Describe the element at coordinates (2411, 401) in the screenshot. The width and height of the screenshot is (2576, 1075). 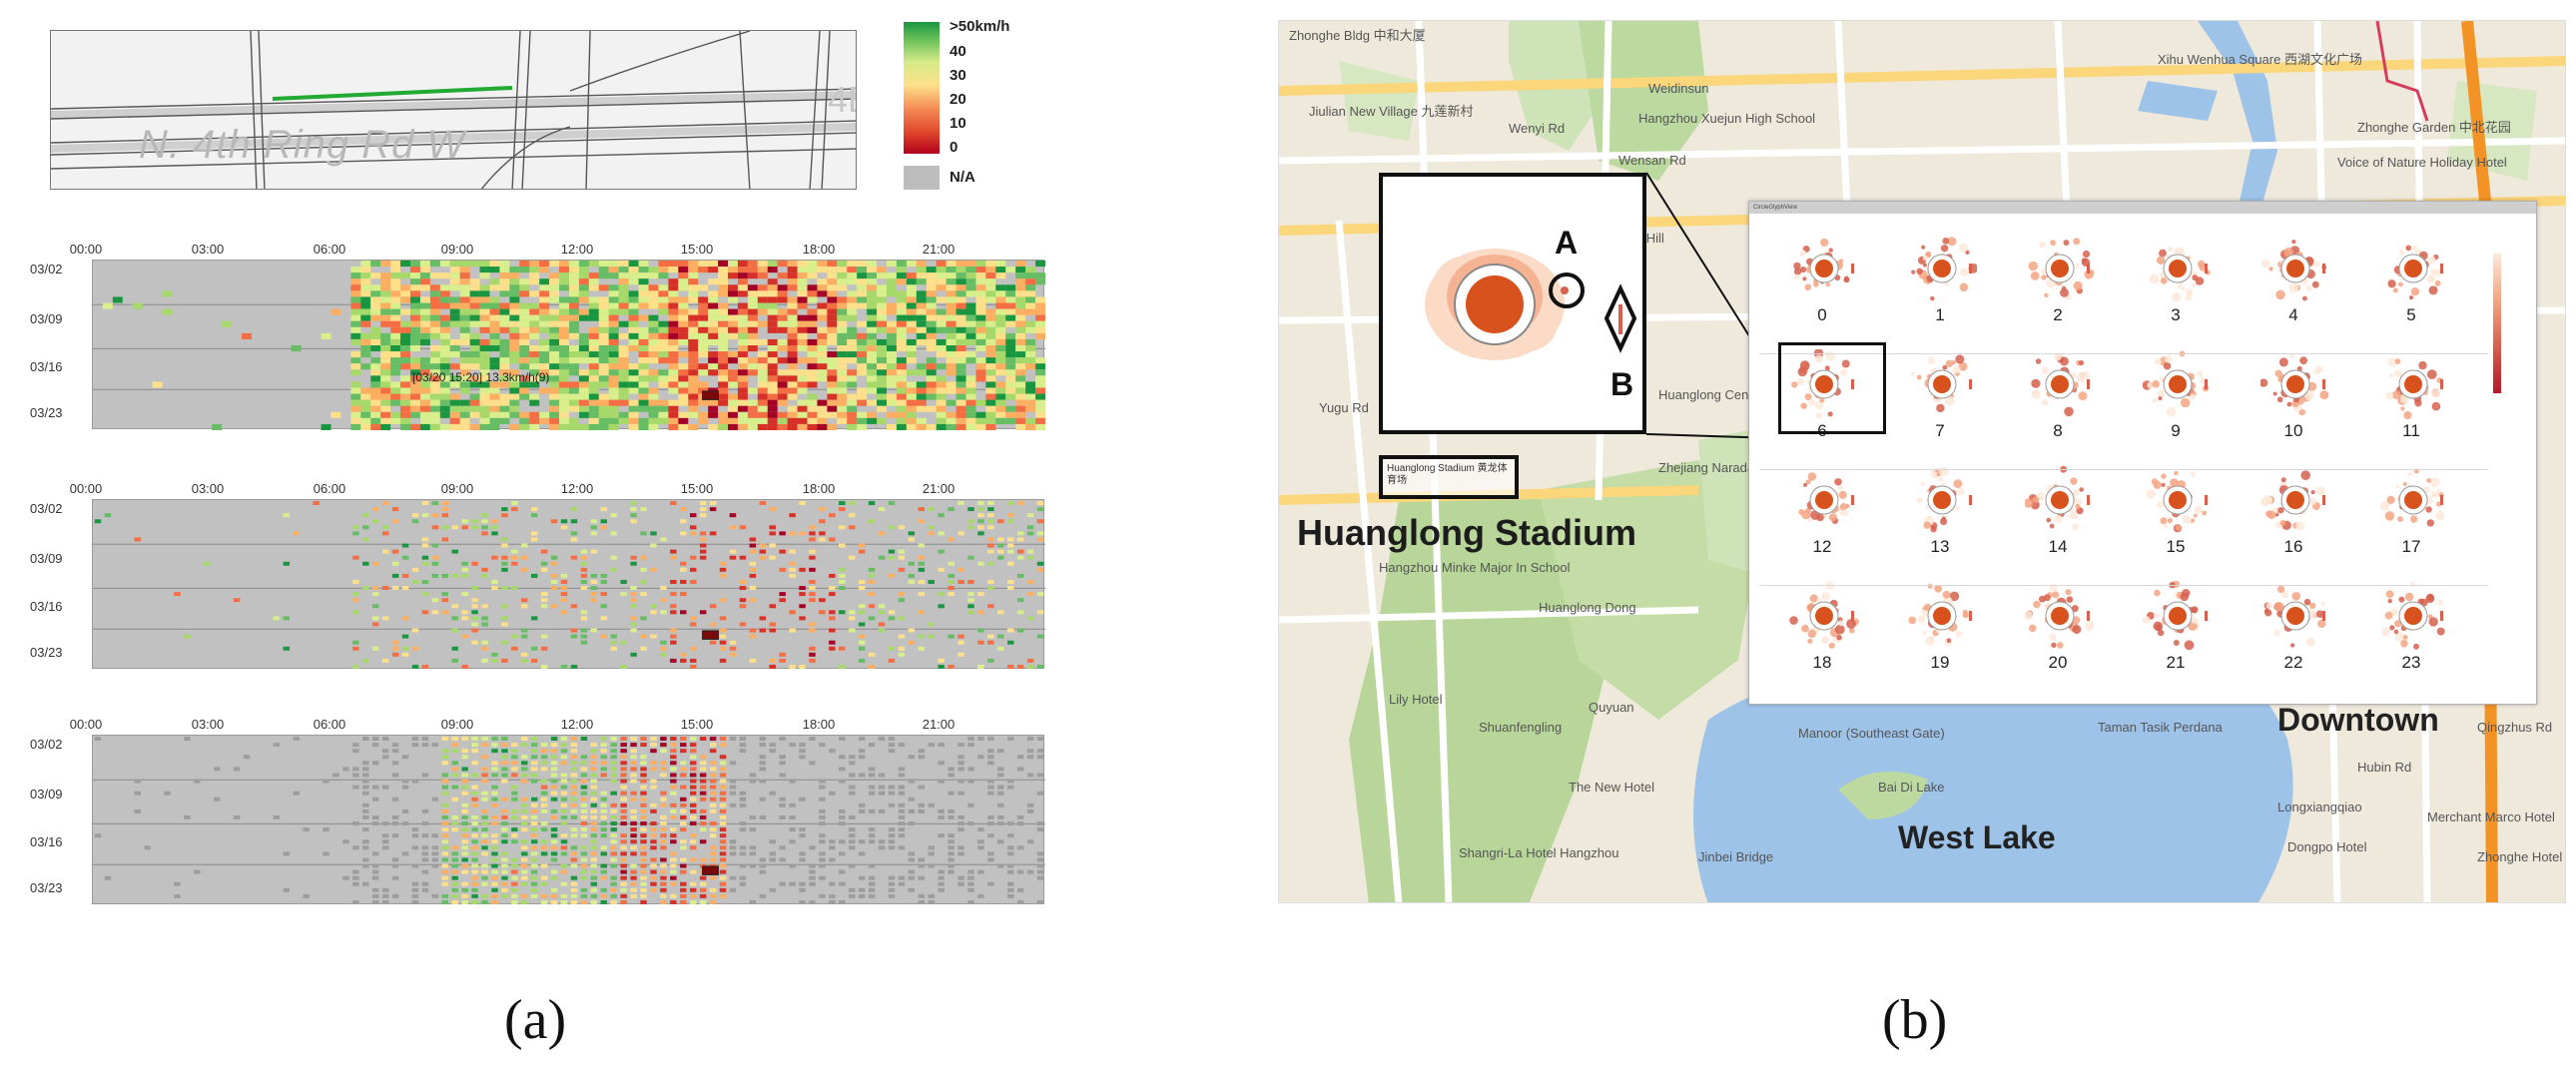
I see `hour-glyph: 11` at that location.